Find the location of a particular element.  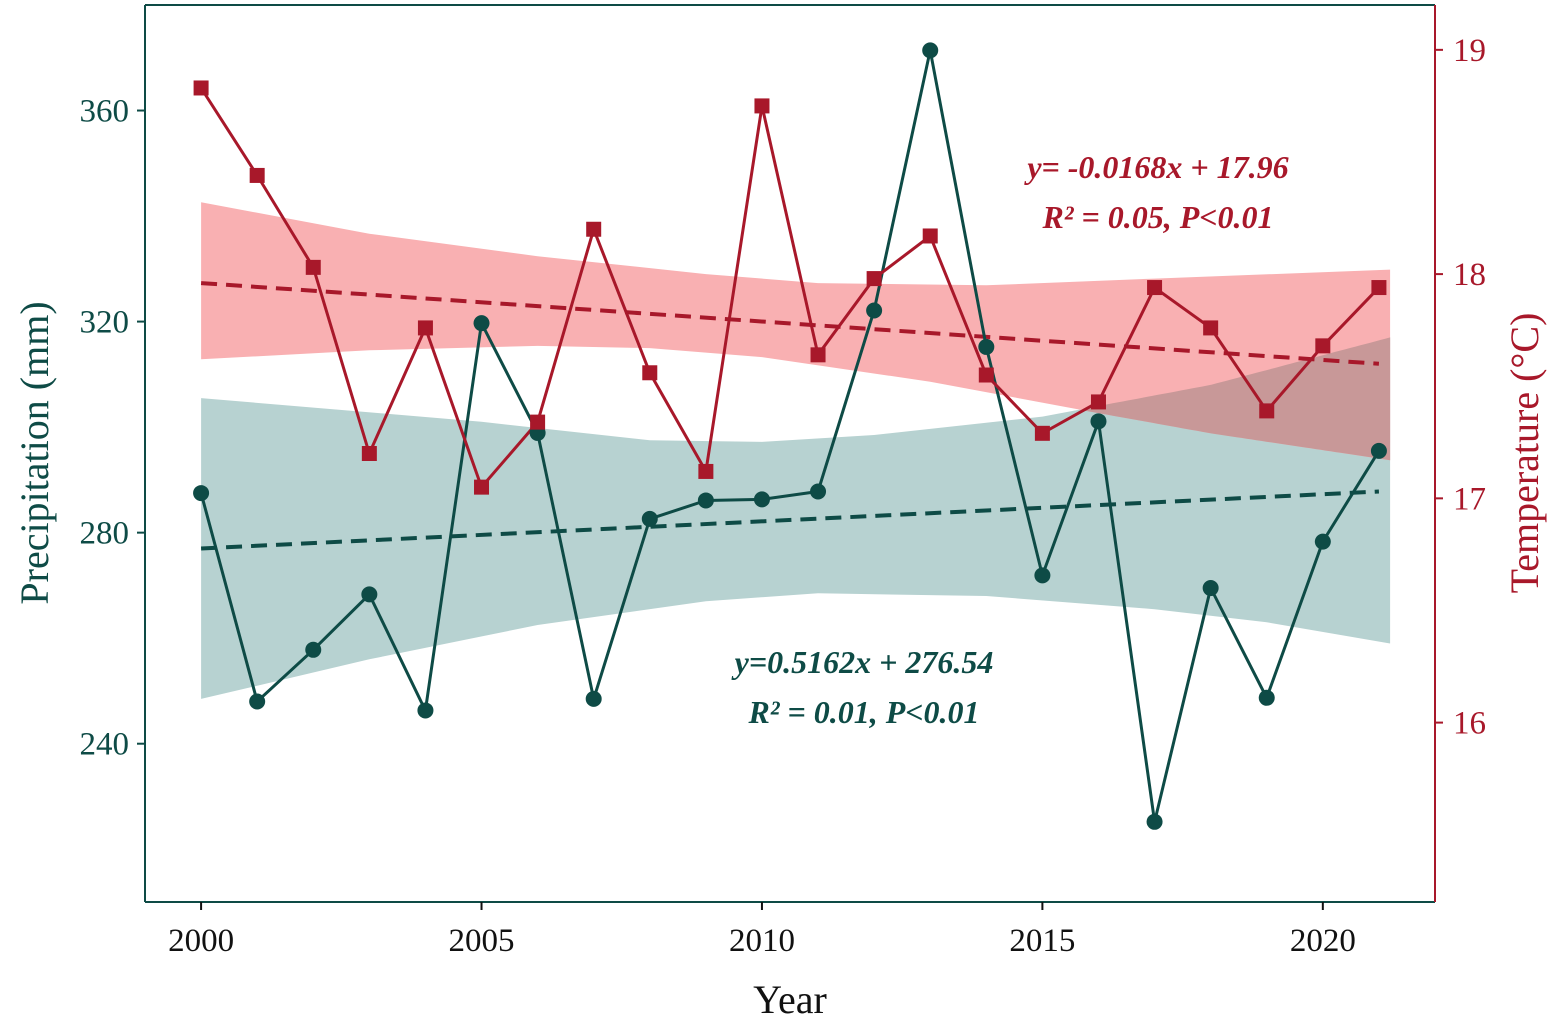

precipitation-point-2017 is located at coordinates (1154, 821).